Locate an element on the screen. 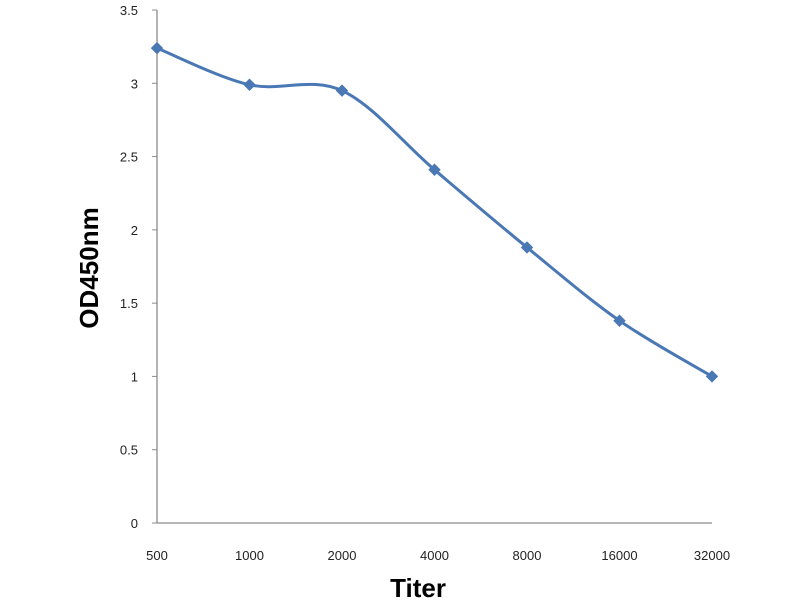 The image size is (800, 600). y-tick-label: 1.5 is located at coordinates (129, 303).